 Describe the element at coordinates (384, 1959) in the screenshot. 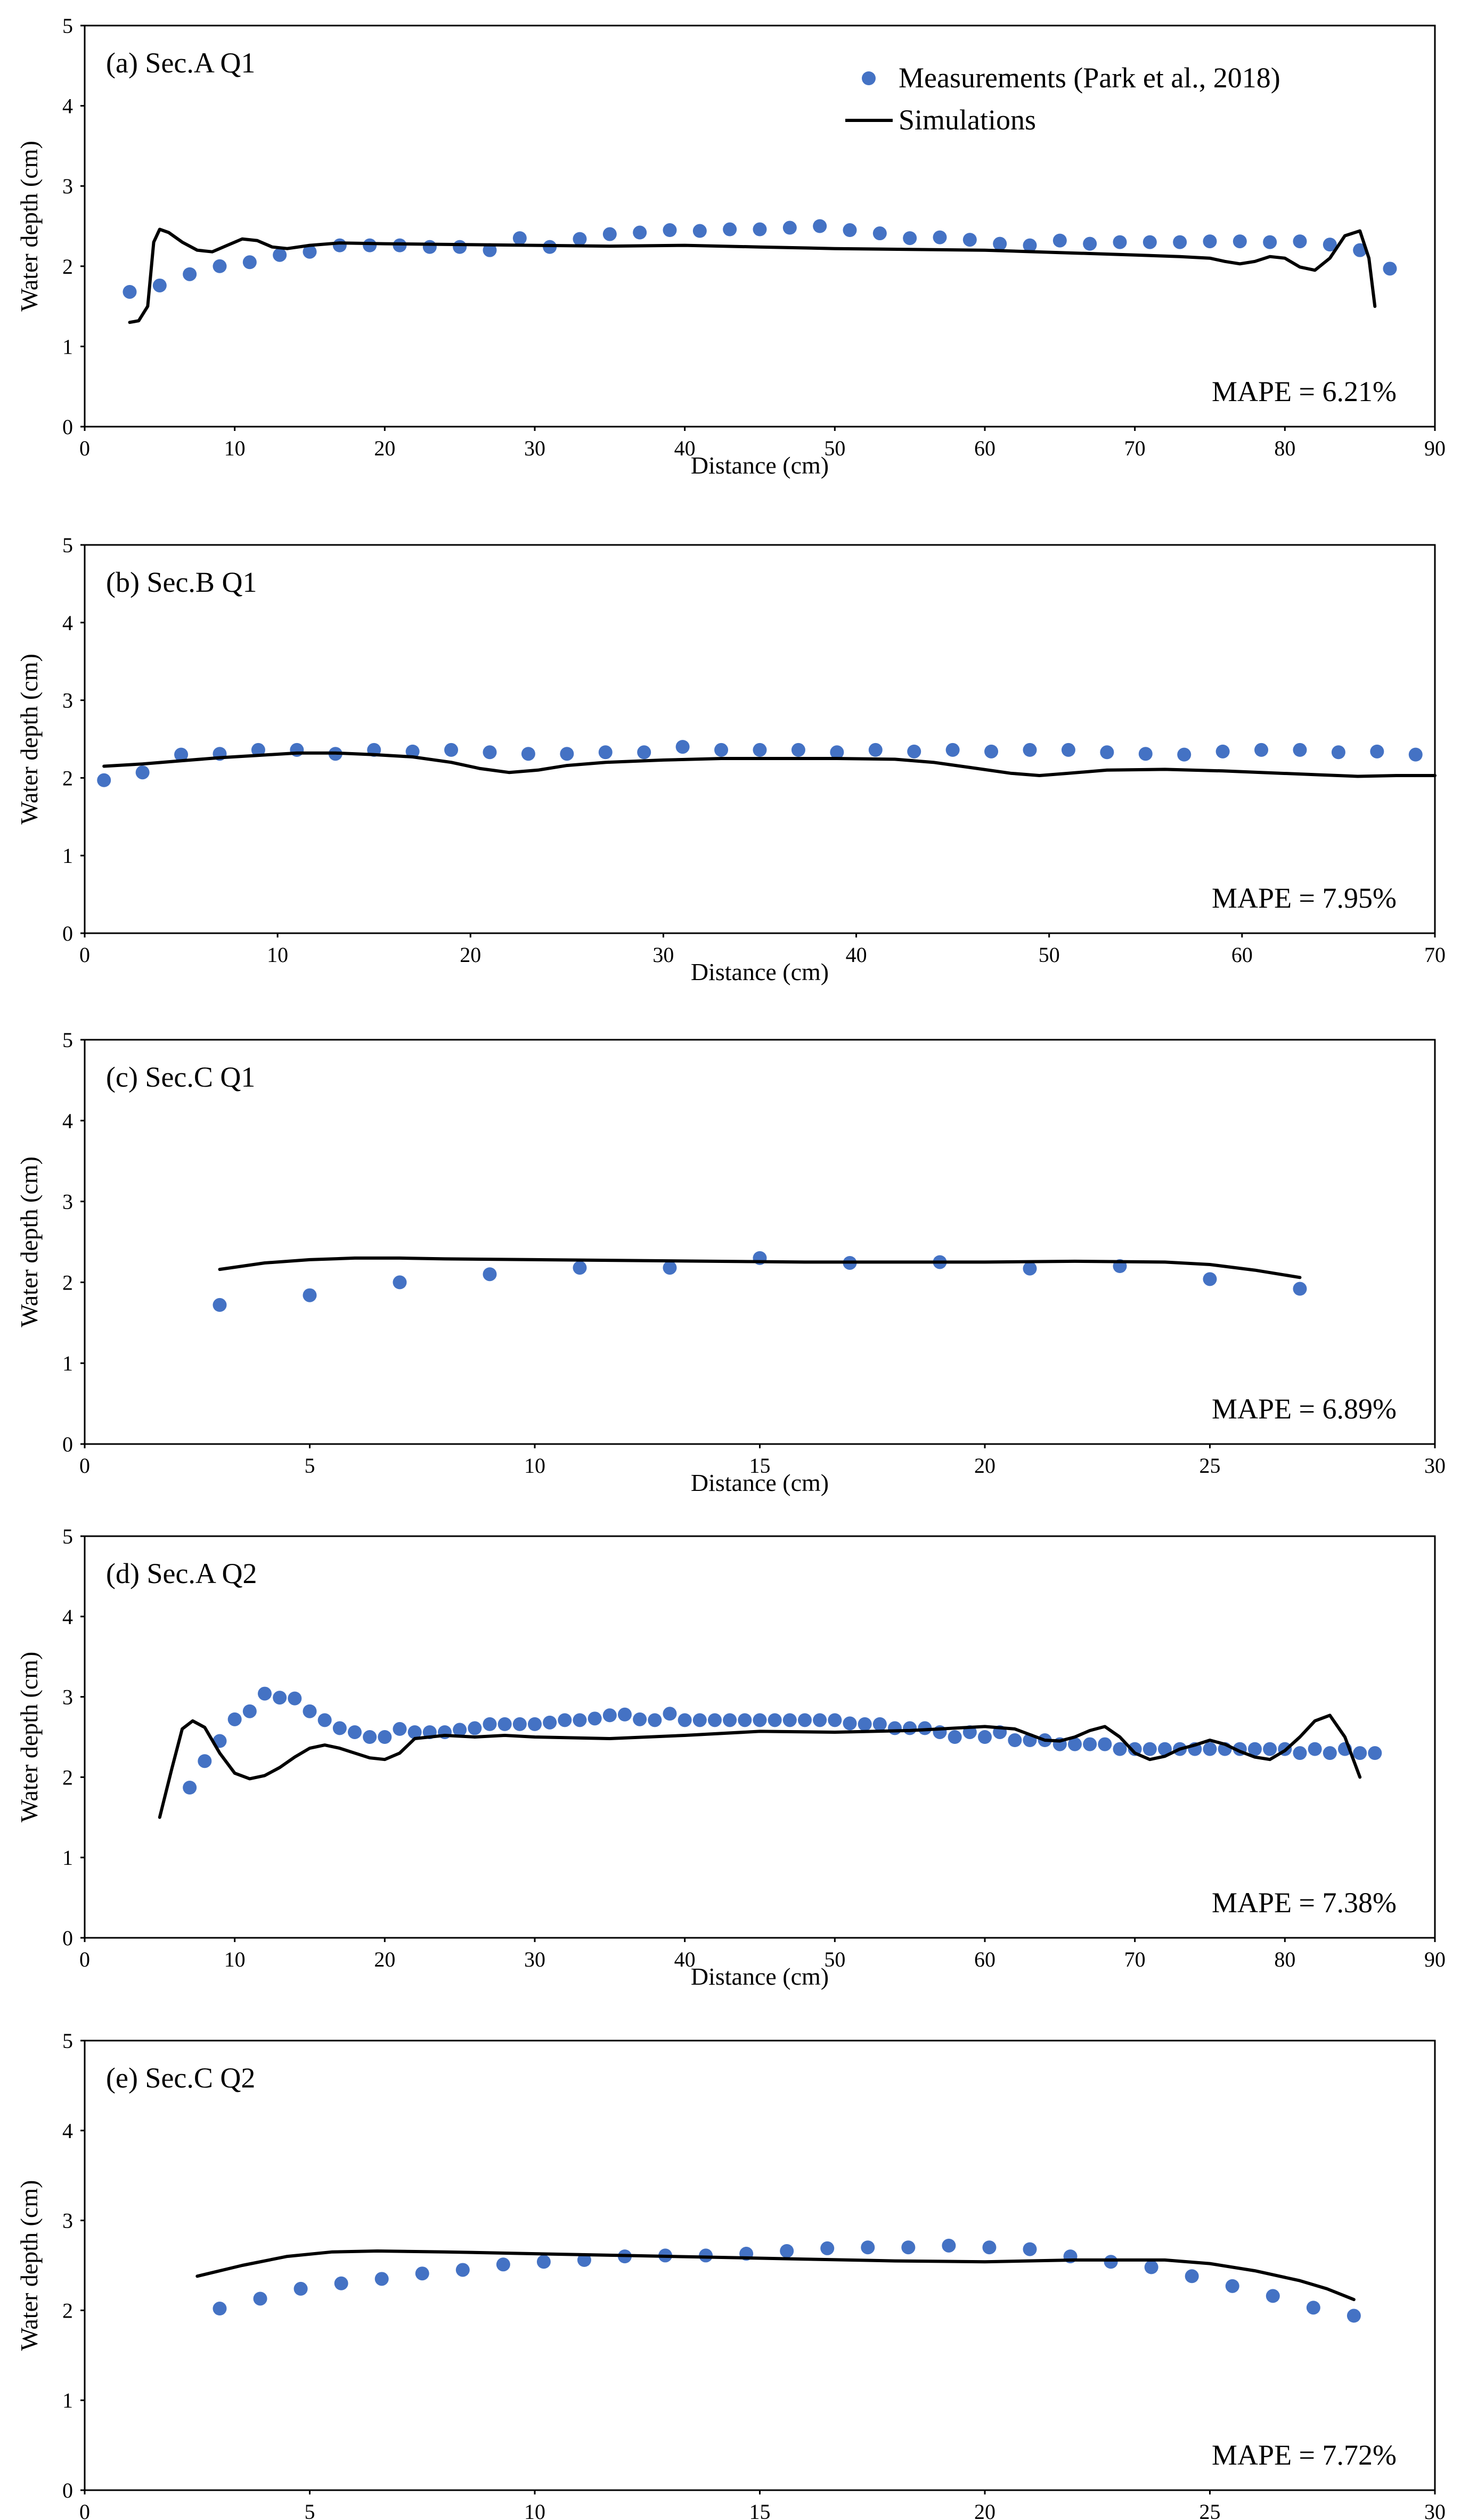

I see `x-tick-label: 20` at that location.